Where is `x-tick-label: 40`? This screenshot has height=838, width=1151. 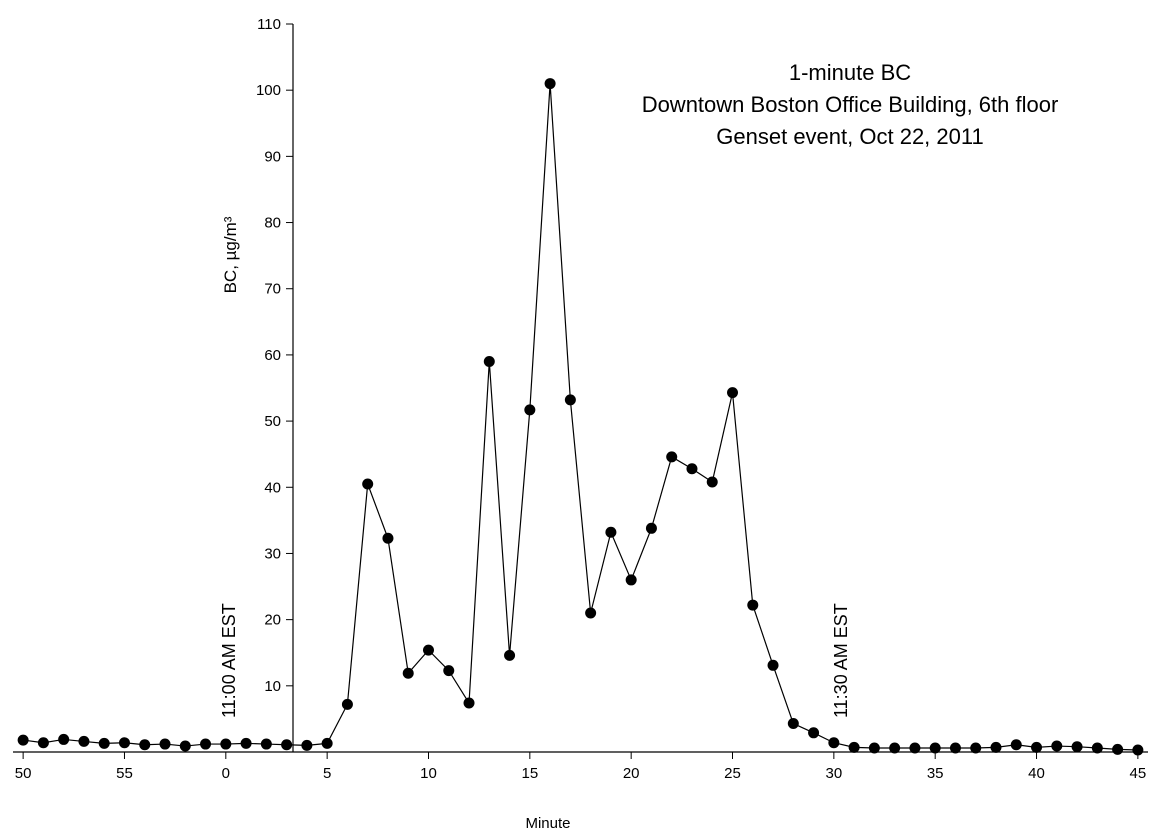
x-tick-label: 40 is located at coordinates (1036, 773).